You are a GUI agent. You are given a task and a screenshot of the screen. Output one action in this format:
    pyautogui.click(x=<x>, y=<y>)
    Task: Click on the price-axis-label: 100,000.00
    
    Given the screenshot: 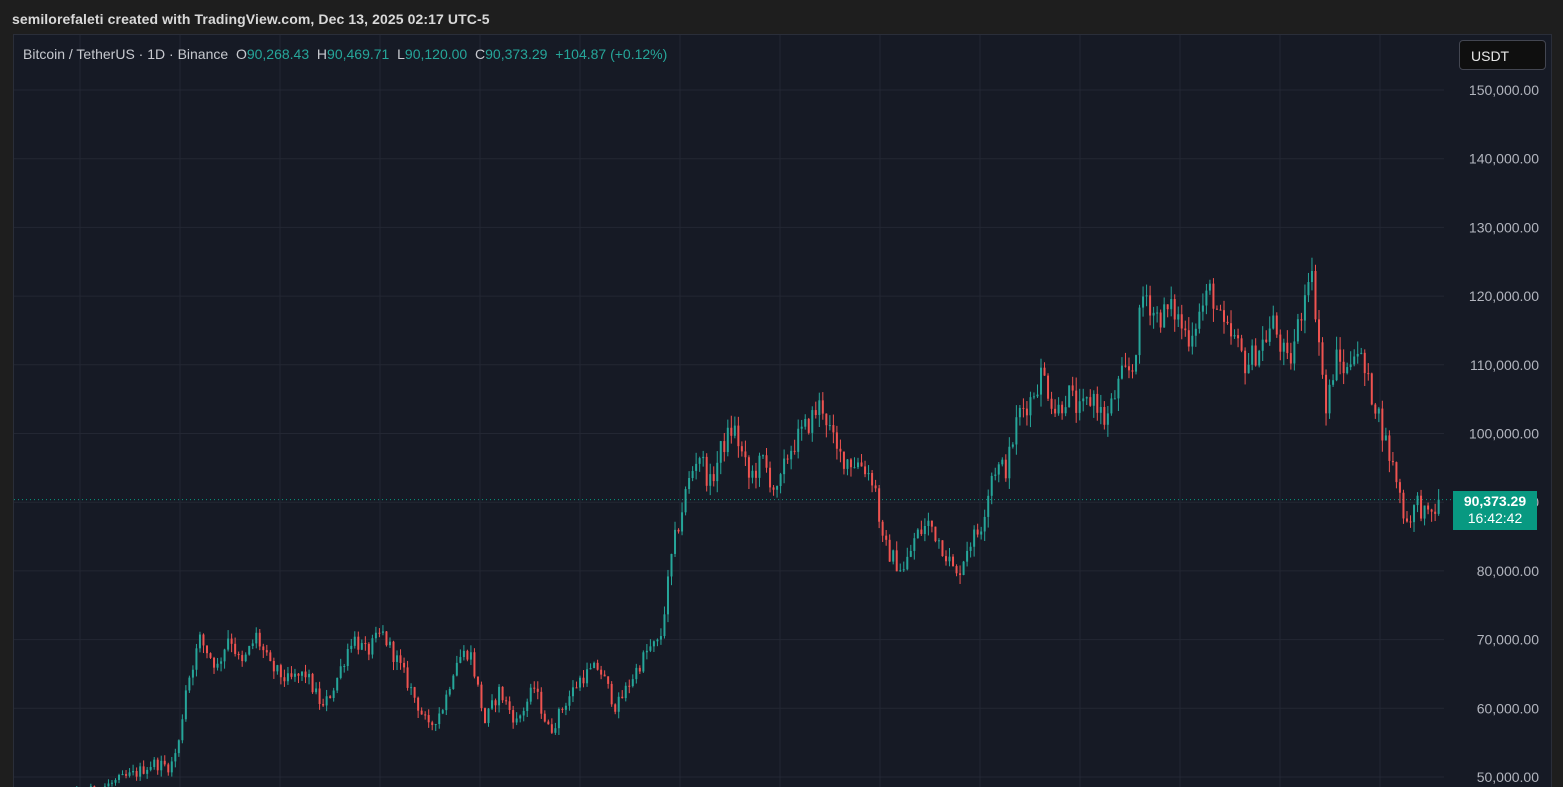 What is the action you would take?
    pyautogui.click(x=1504, y=434)
    